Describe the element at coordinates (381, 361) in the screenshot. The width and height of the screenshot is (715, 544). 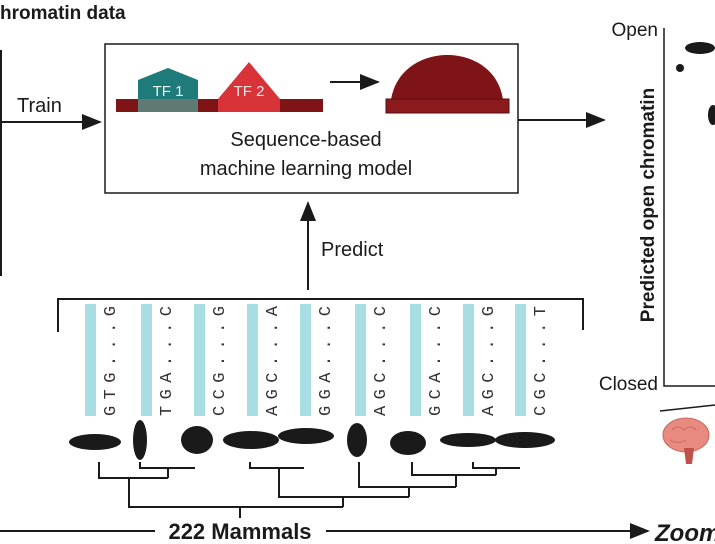
I see `sequence-text: AGC...C` at that location.